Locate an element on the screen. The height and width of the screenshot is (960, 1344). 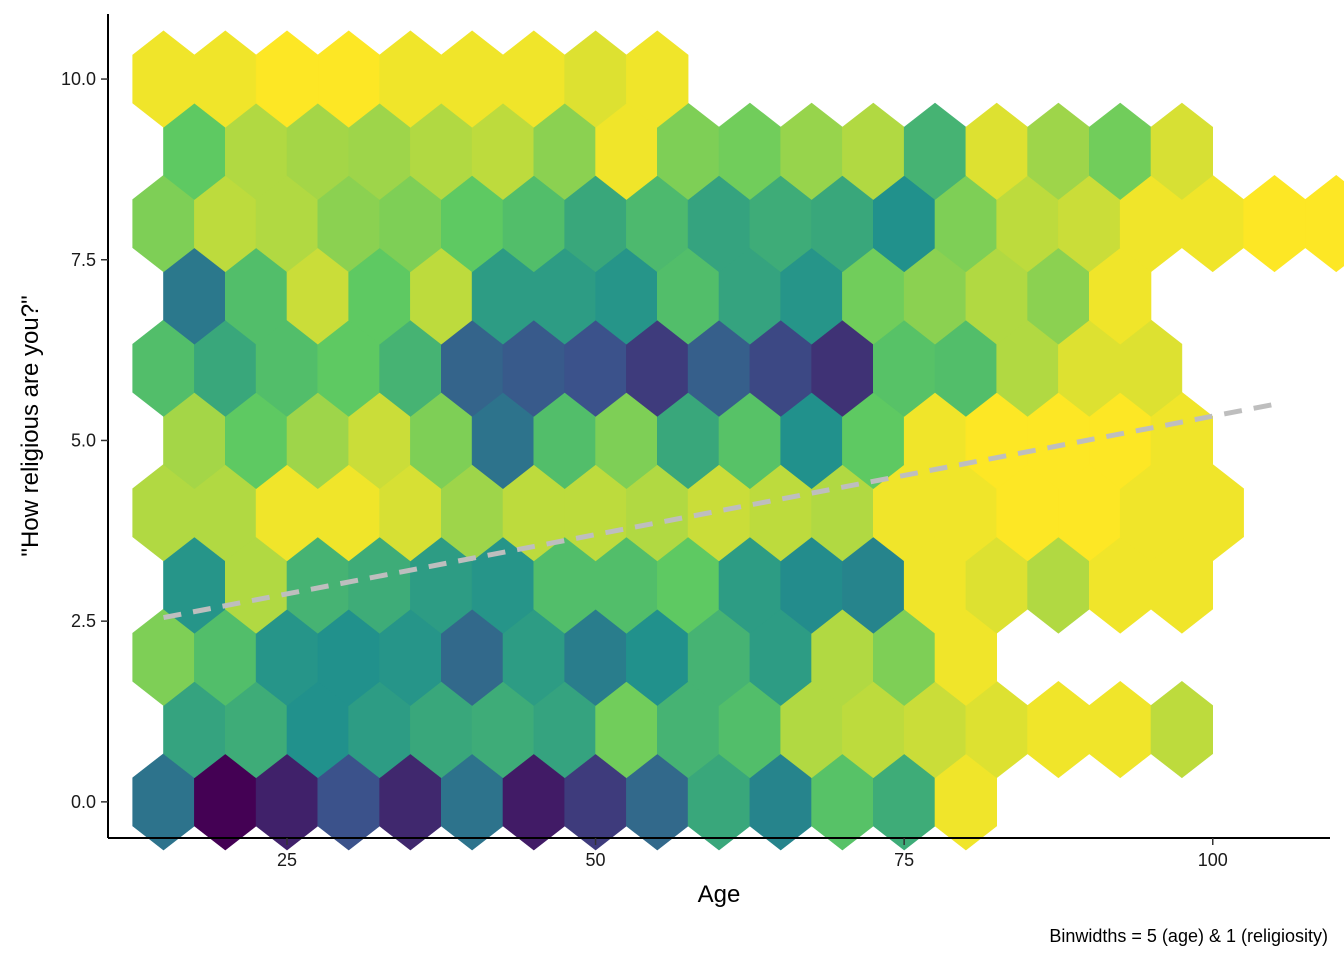
x-tick-label: 75 is located at coordinates (904, 860).